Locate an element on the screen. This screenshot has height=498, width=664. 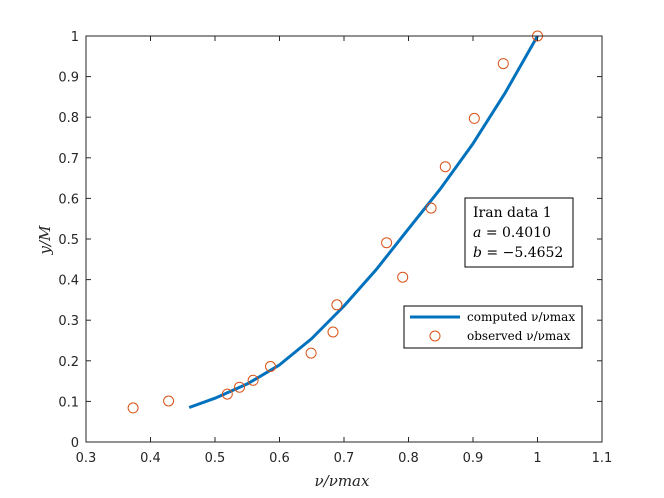
x-tick-label: 0.5 is located at coordinates (215, 458).